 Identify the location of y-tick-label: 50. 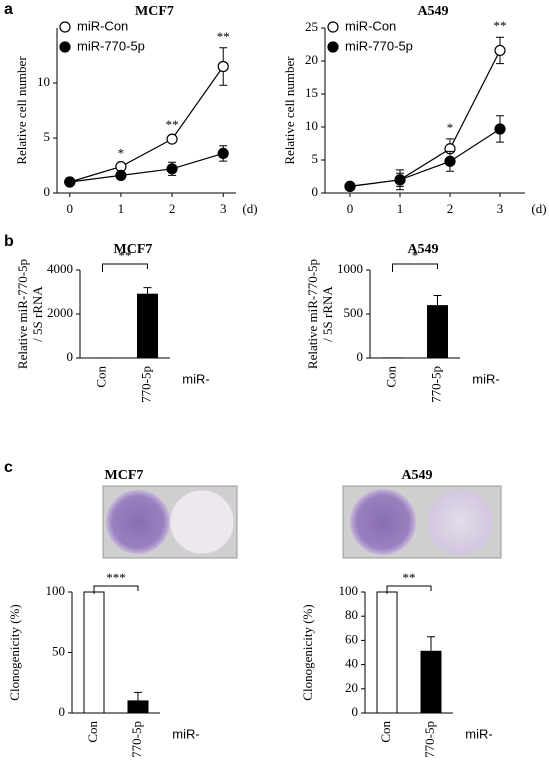
(58, 650).